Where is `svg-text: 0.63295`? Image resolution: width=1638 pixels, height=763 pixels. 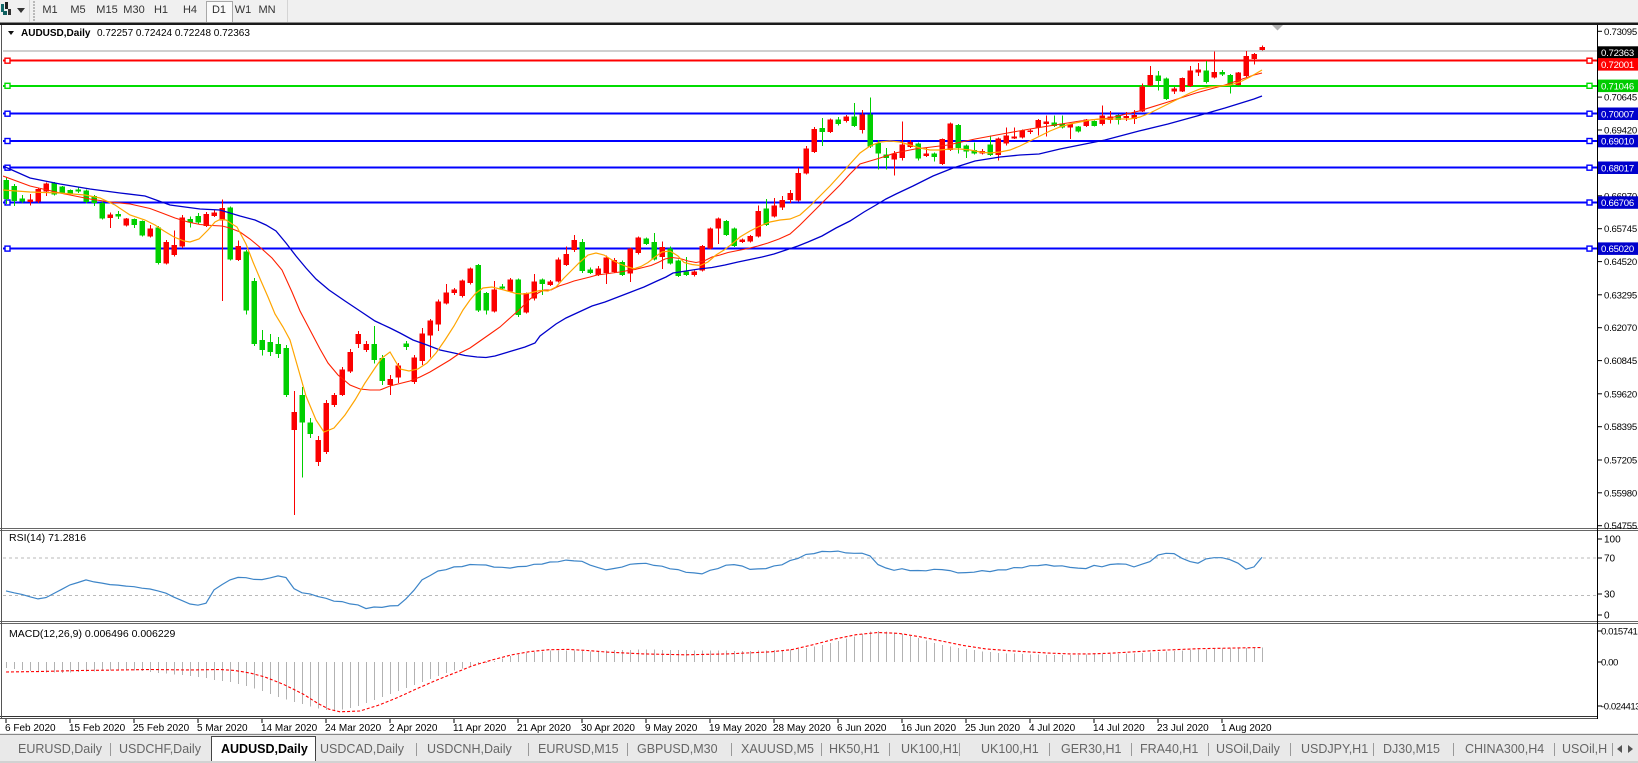 svg-text: 0.63295 is located at coordinates (1620, 295).